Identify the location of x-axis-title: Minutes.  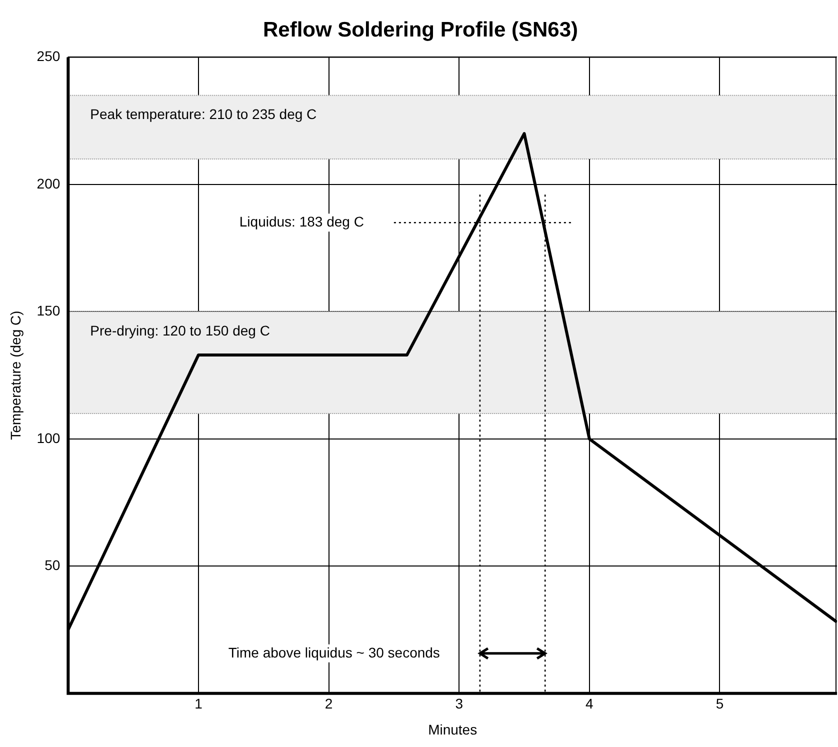
(453, 729).